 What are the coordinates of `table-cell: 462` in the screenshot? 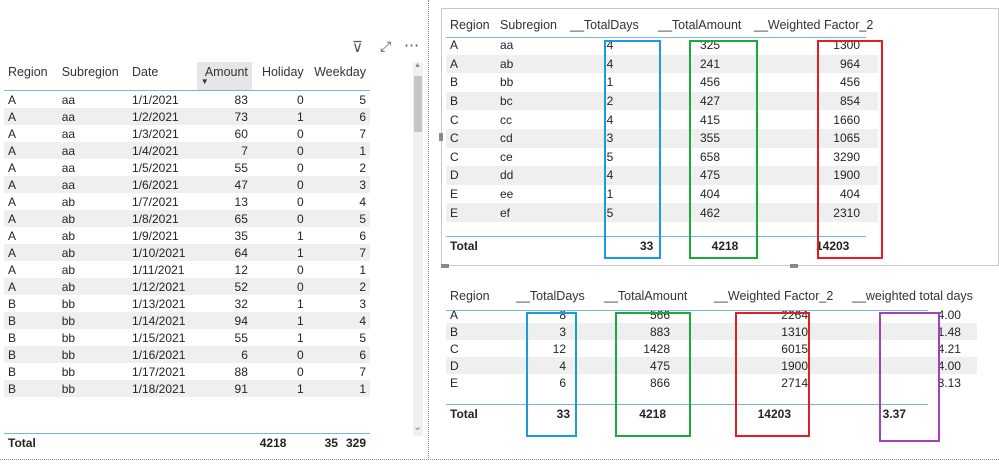 It's located at (702, 212).